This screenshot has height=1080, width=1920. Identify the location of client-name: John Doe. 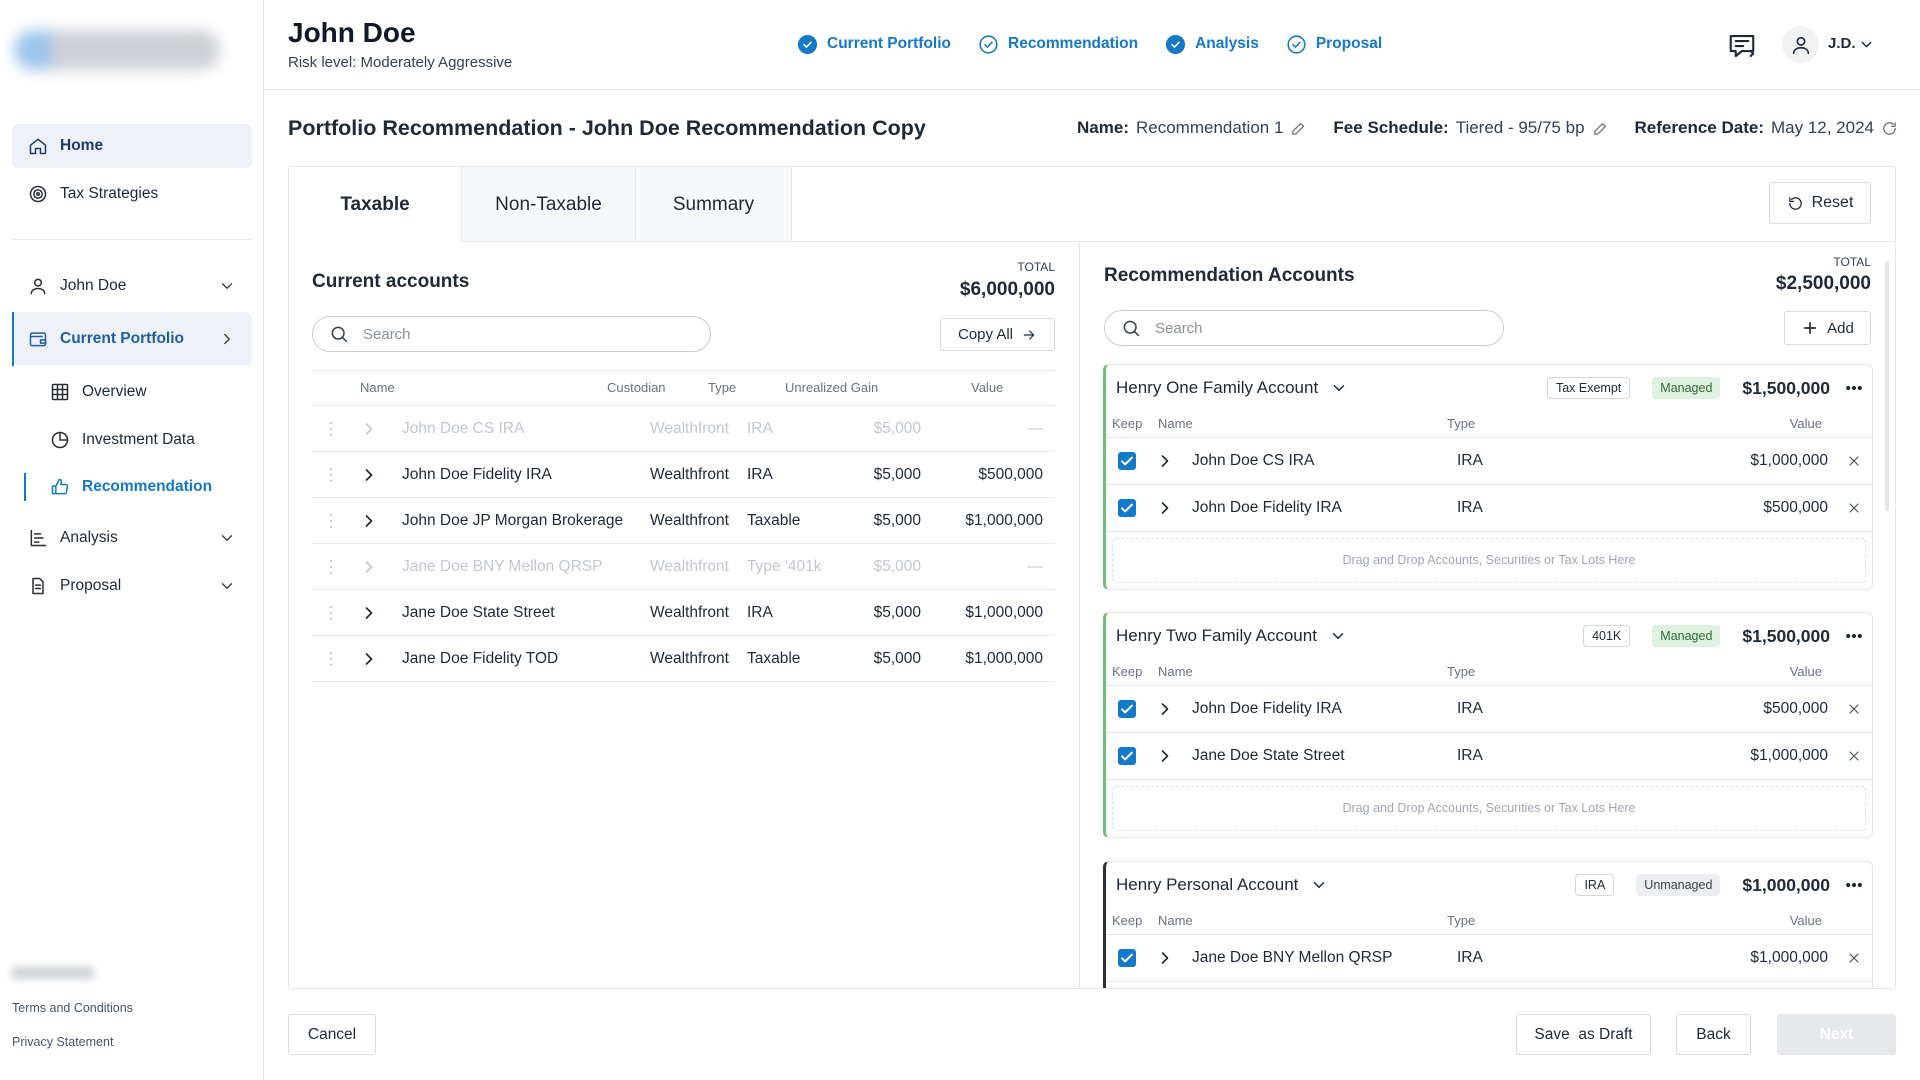
(352, 32).